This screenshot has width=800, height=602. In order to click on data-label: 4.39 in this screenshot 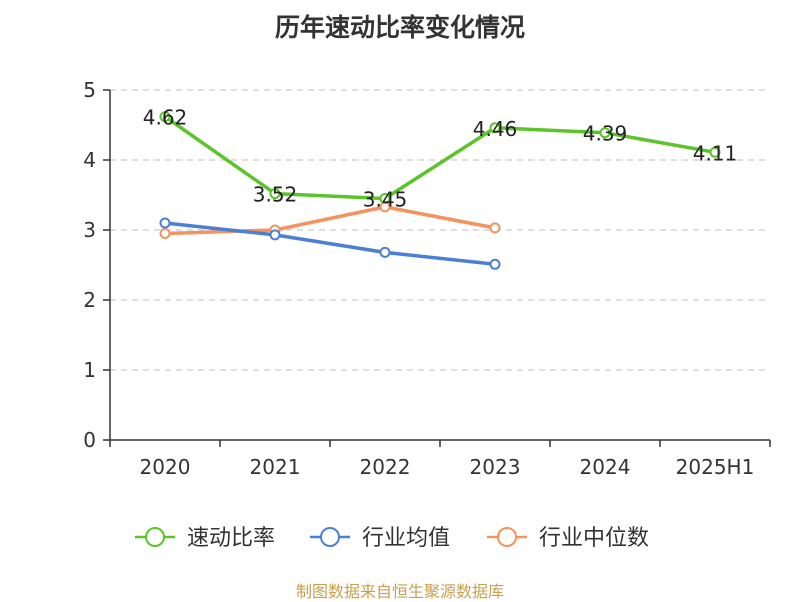, I will do `click(605, 134)`.